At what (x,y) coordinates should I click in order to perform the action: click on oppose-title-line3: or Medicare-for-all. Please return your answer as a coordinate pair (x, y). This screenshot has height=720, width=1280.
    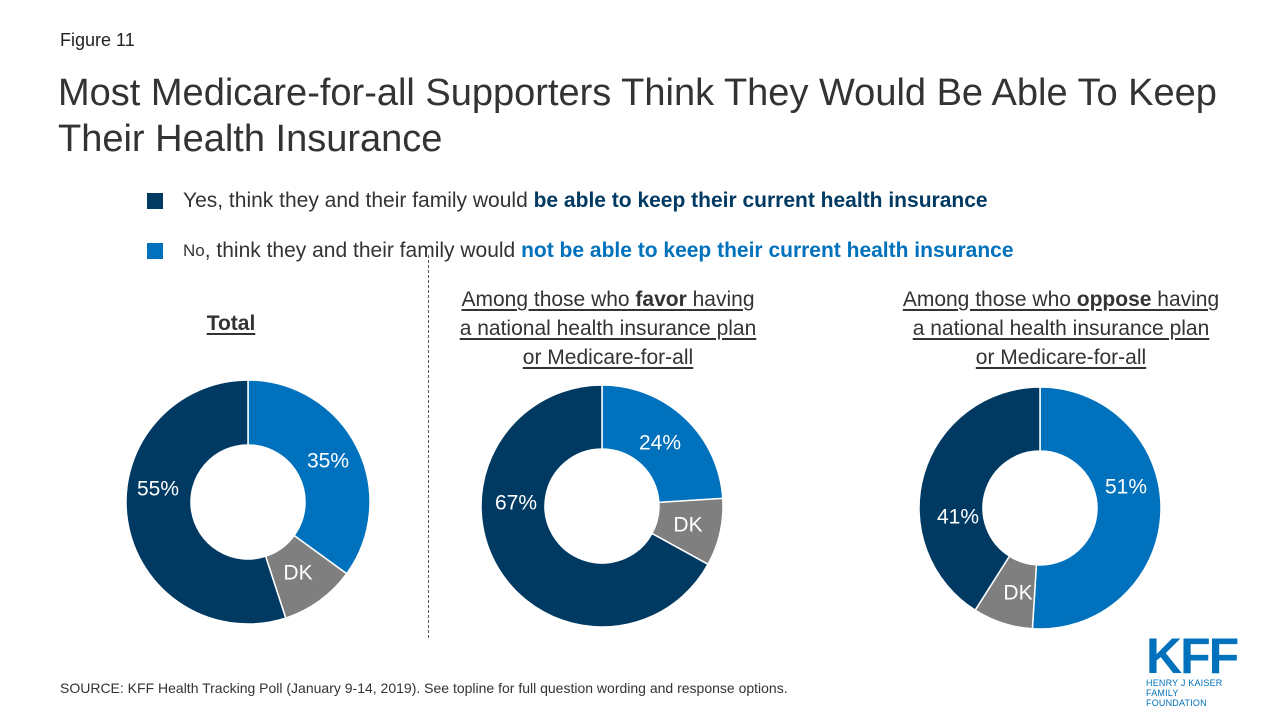
    Looking at the image, I should click on (1061, 357).